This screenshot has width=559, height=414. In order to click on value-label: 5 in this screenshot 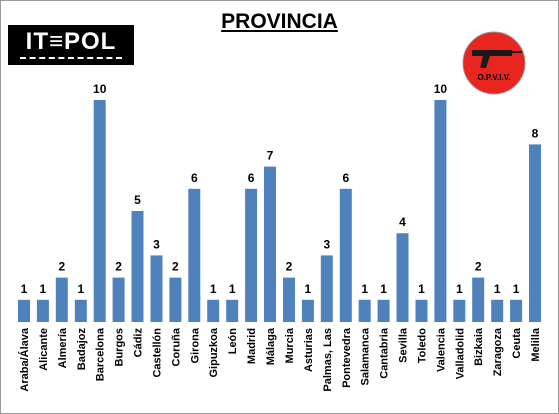, I will do `click(137, 200)`.